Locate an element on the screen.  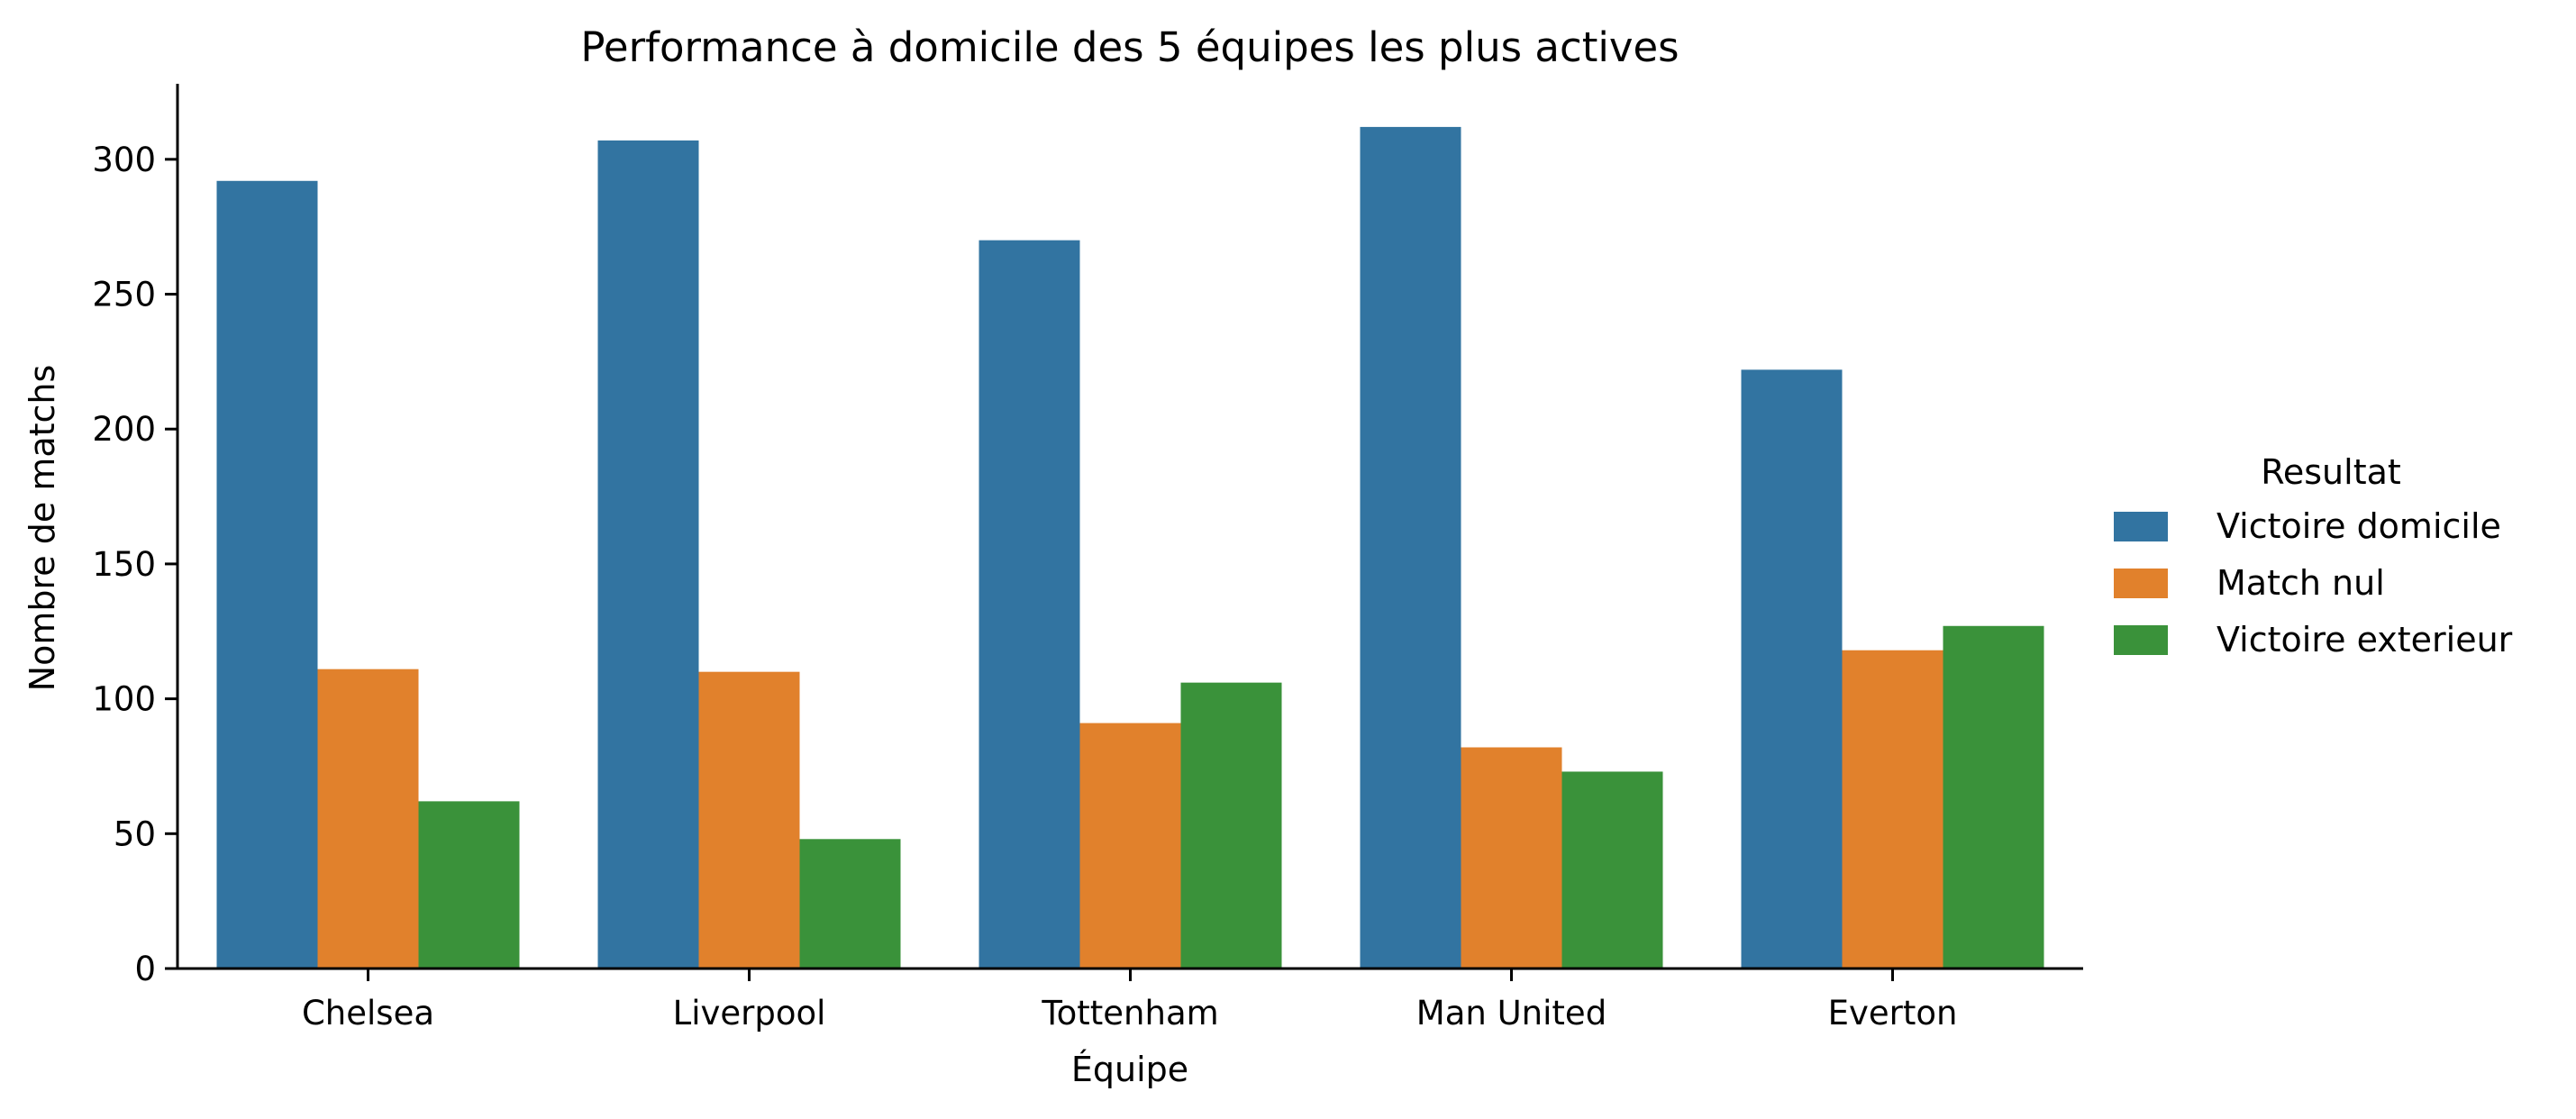
y-tick-label: 200 is located at coordinates (124, 430).